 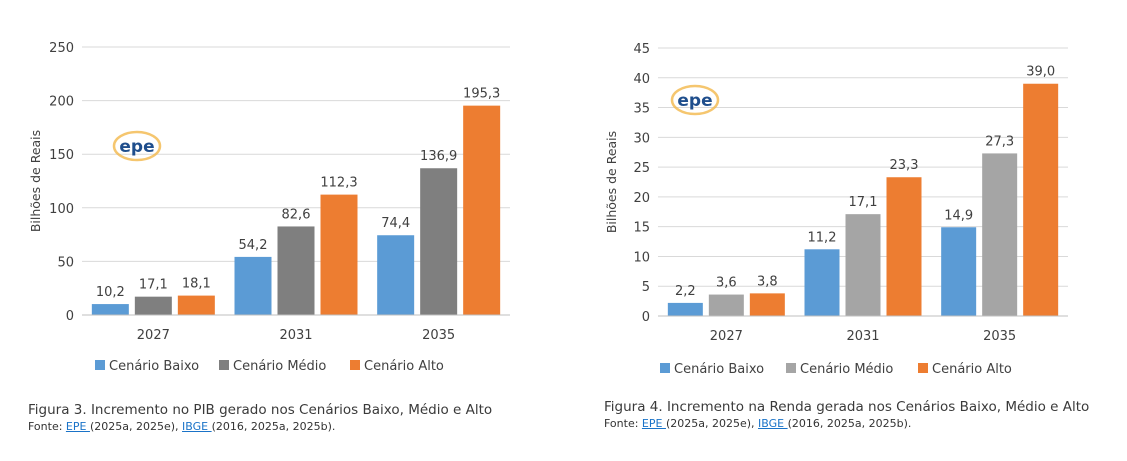 I want to click on y-tick-label: 35, so click(x=641, y=109).